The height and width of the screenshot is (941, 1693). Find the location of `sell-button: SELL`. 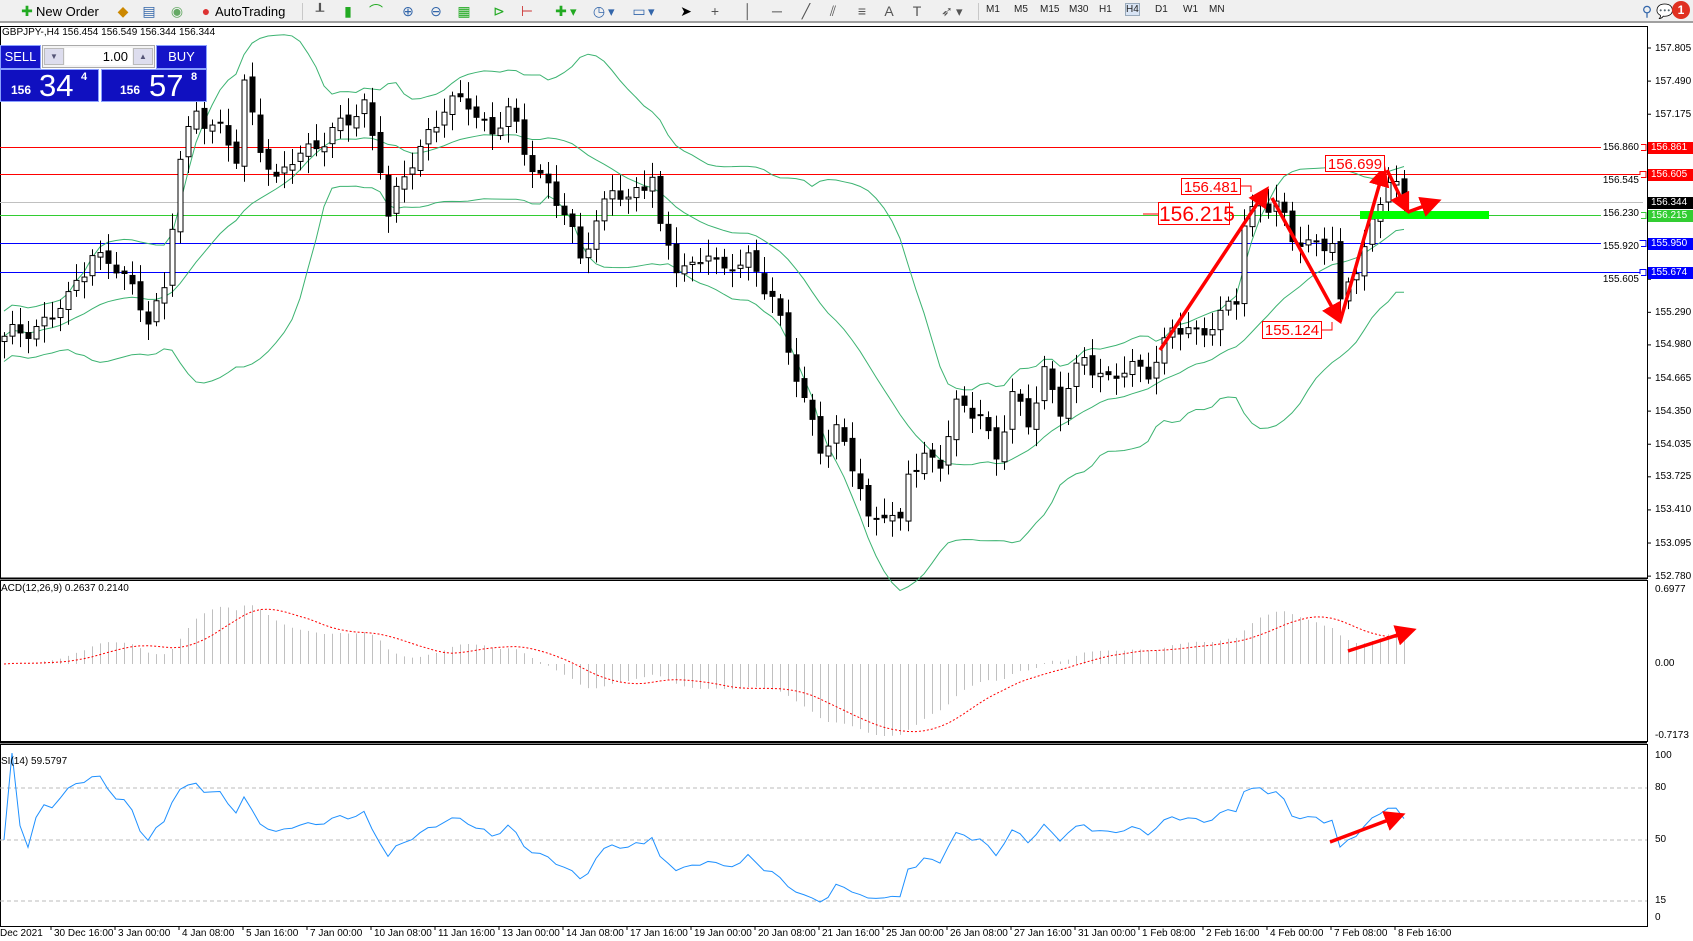

sell-button: SELL is located at coordinates (20, 57).